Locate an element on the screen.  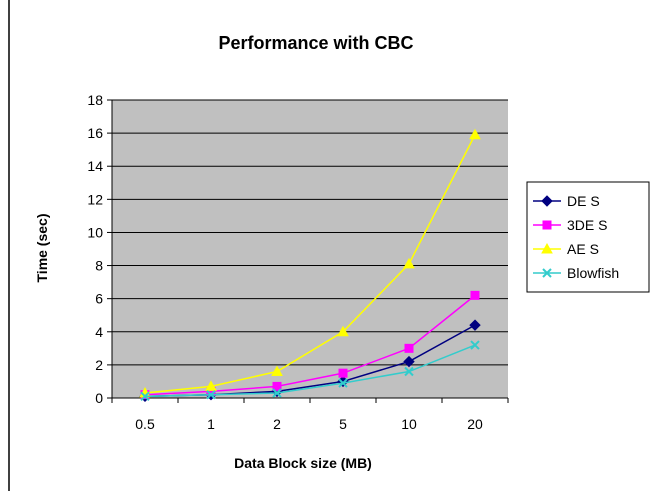
x-tick-label: 20 is located at coordinates (475, 424).